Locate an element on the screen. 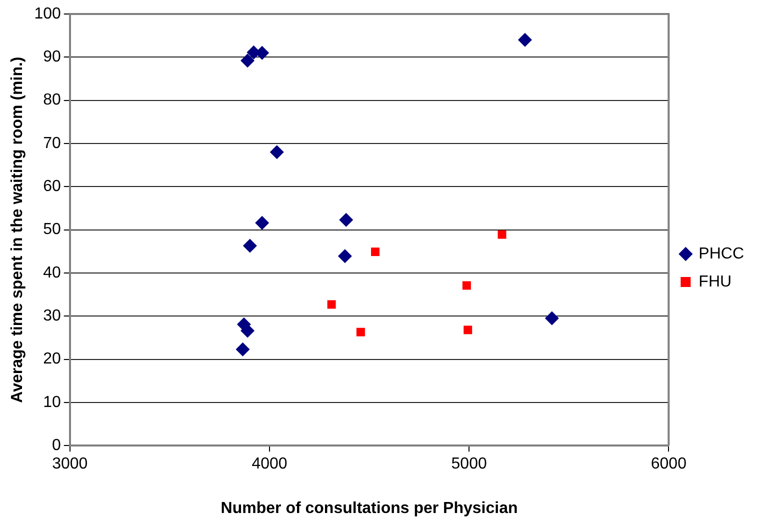  y-tick-label: 20 is located at coordinates (52, 359).